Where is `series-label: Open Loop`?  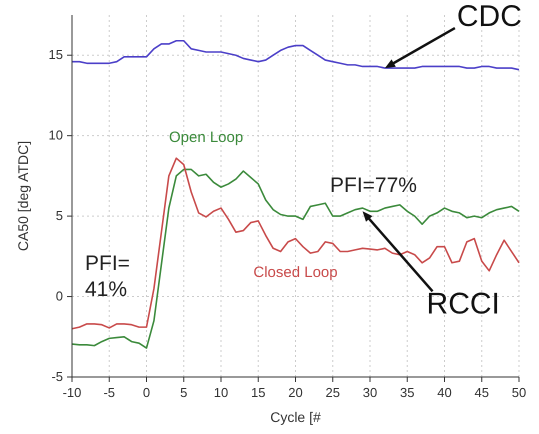 series-label: Open Loop is located at coordinates (206, 137).